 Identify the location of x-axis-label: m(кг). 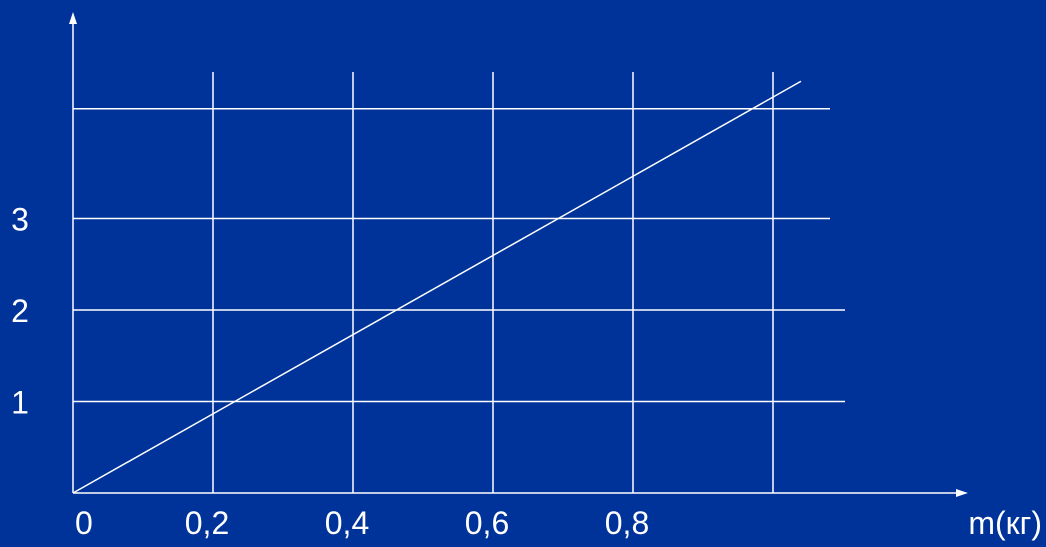
(1005, 523).